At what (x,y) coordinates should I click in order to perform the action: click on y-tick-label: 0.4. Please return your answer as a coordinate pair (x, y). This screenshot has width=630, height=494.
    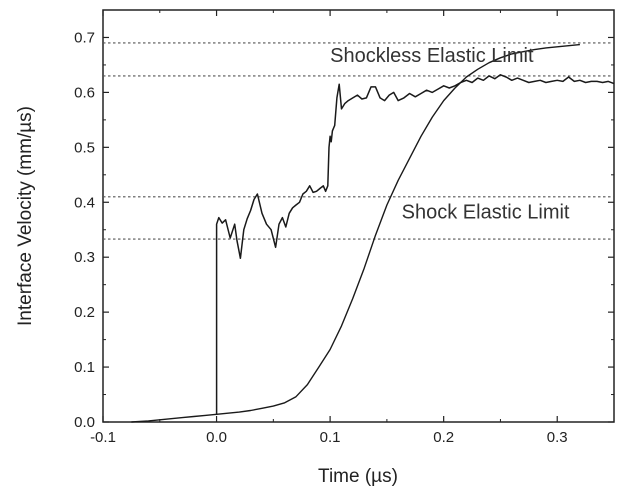
    Looking at the image, I should click on (84, 202).